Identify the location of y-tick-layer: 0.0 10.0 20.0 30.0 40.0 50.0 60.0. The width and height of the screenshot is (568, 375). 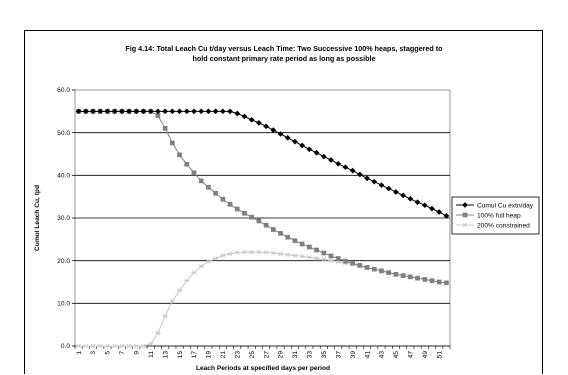
(66, 218).